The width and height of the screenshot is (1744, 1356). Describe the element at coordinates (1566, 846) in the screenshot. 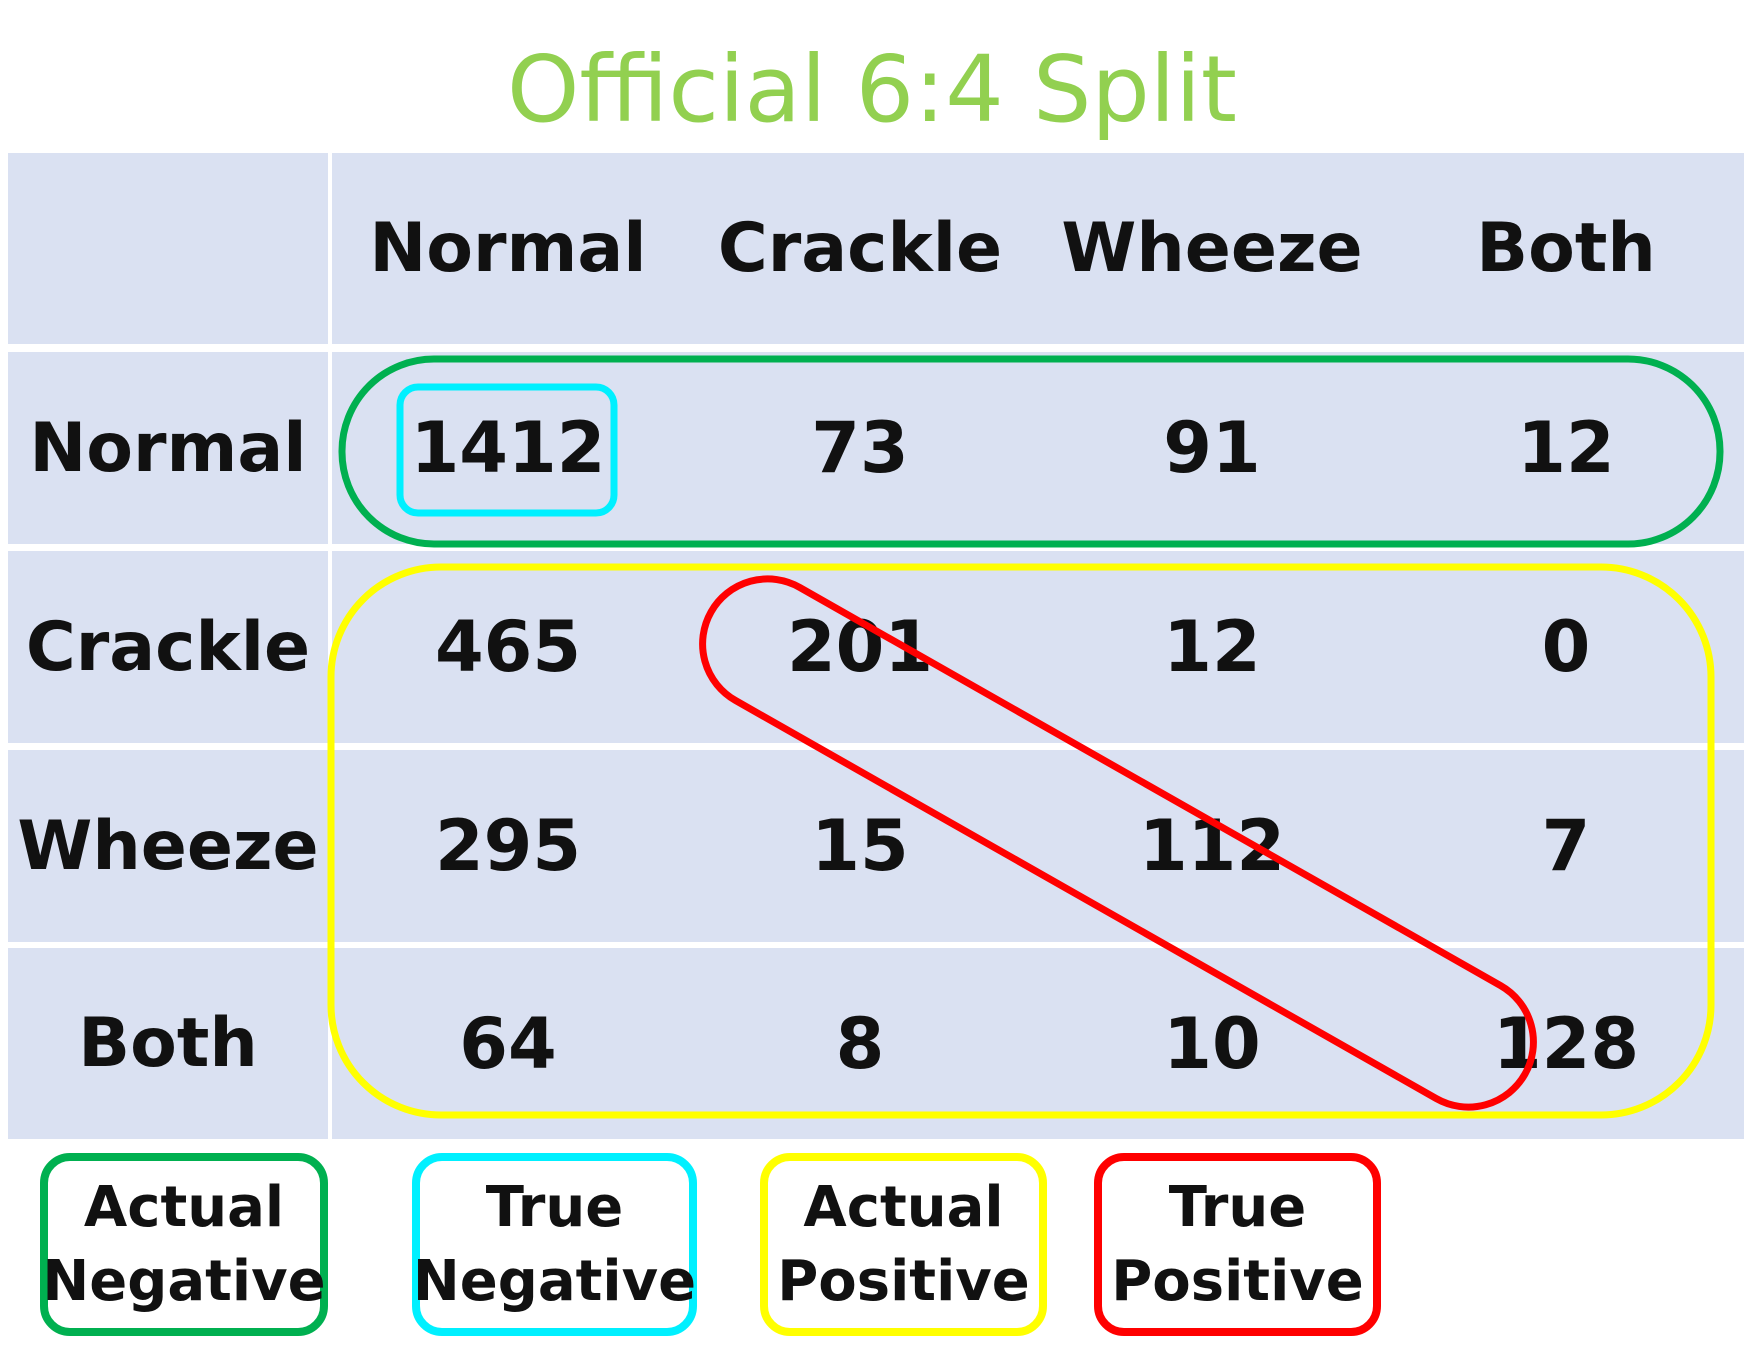

I see `matrix-cell: 7` at that location.